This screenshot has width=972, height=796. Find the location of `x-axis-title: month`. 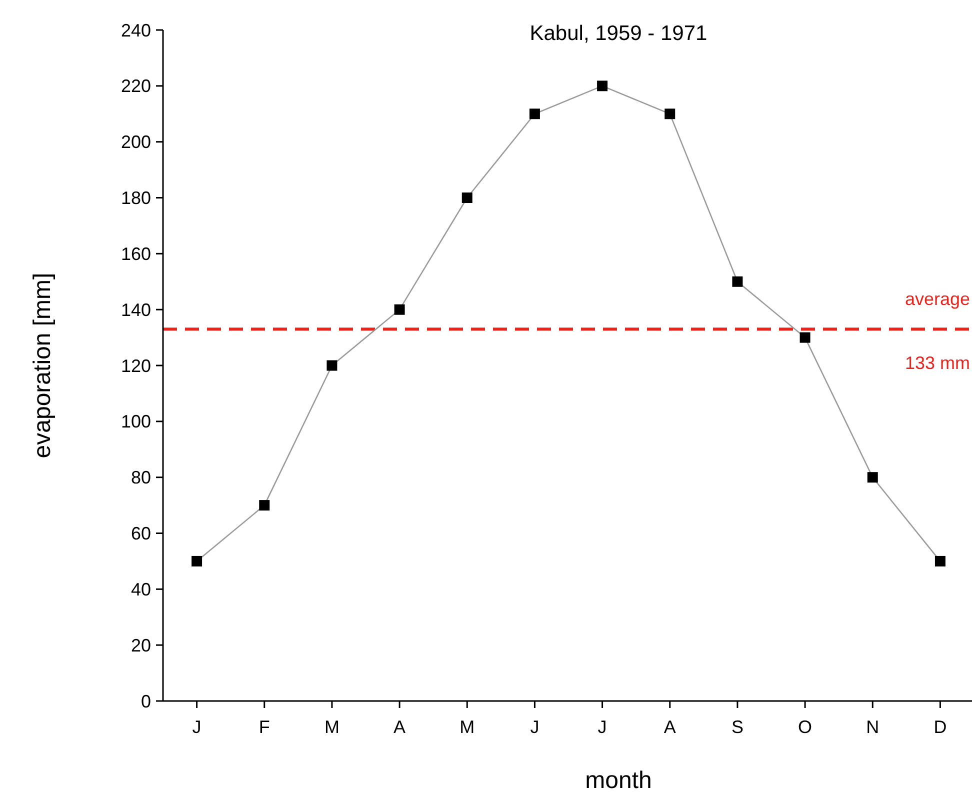

x-axis-title: month is located at coordinates (618, 780).